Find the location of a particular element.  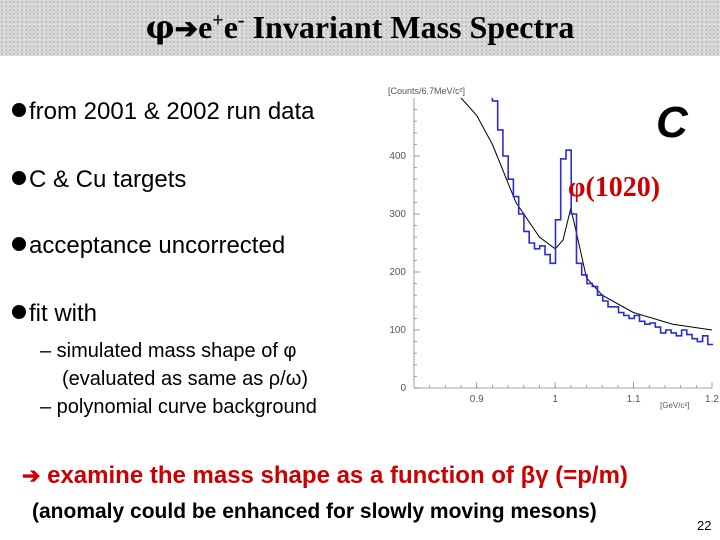

x-tick-label: 1.2 is located at coordinates (712, 399).